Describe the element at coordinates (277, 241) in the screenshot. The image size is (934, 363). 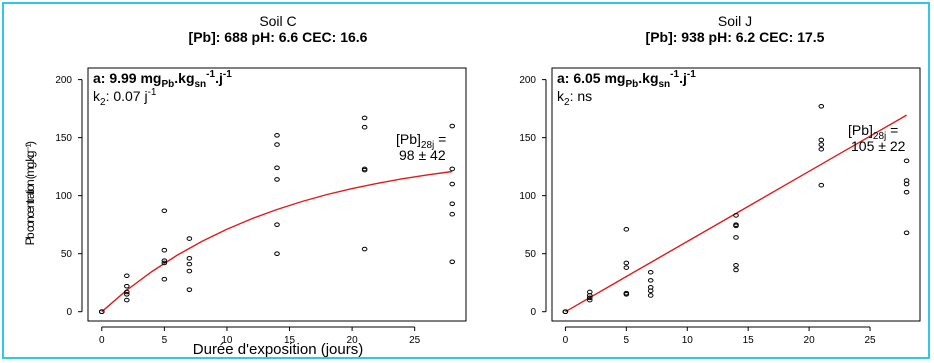
I see `fit-curve` at that location.